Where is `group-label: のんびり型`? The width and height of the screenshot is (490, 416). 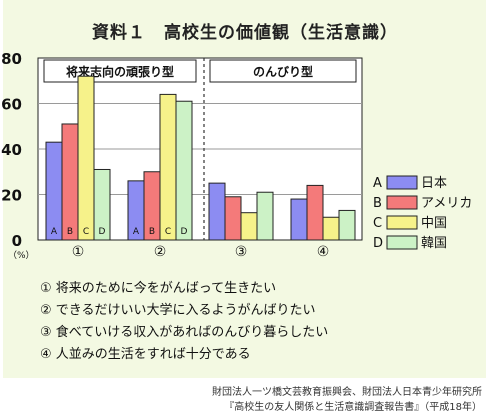 group-label: のんびり型 is located at coordinates (283, 71).